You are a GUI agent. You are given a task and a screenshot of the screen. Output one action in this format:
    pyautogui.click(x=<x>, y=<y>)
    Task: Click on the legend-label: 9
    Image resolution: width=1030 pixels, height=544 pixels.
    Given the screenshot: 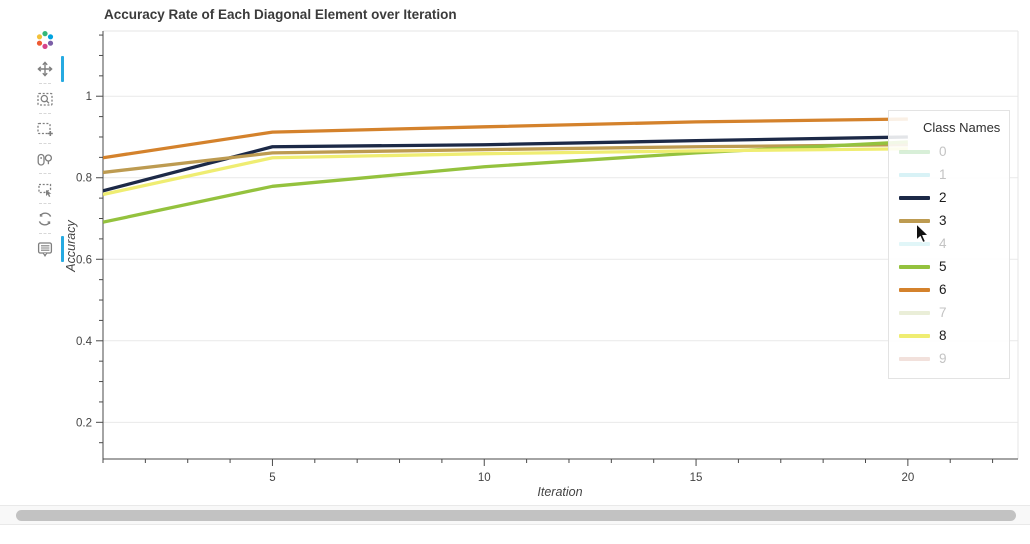 What is the action you would take?
    pyautogui.click(x=943, y=358)
    